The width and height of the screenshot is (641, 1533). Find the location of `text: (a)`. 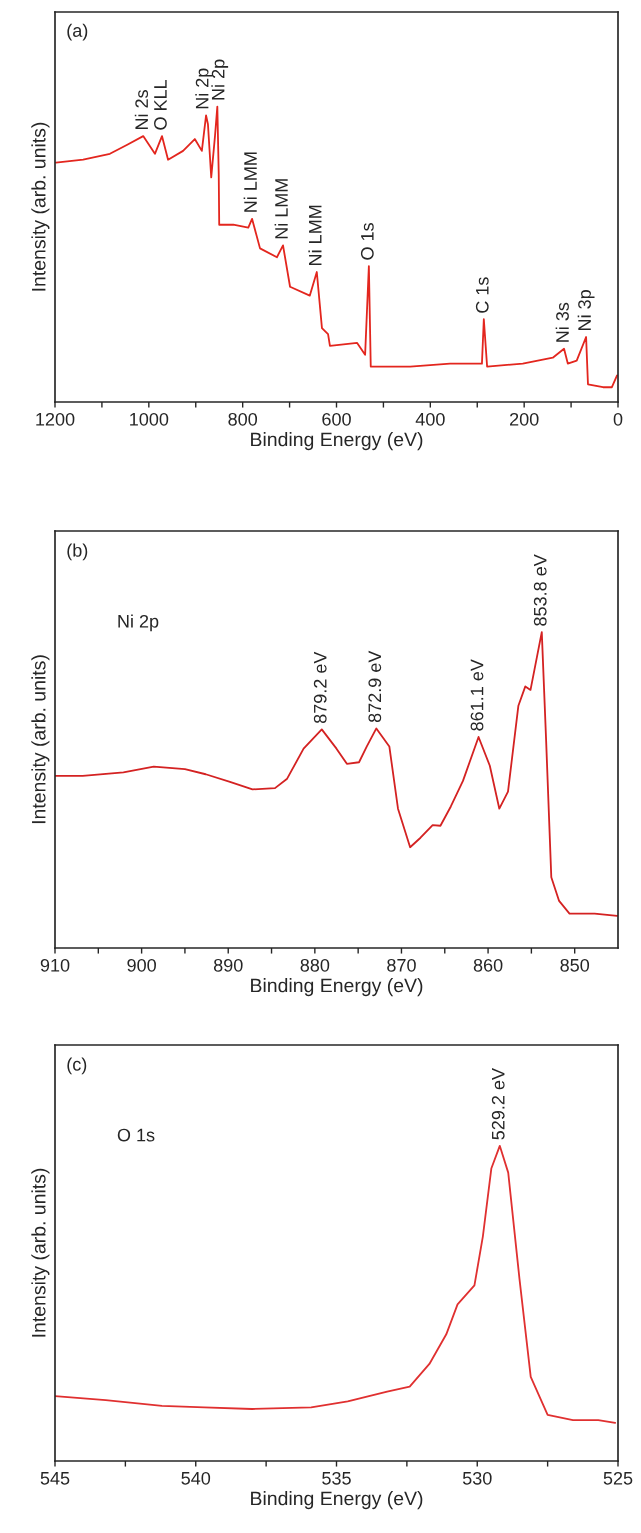

text: (a) is located at coordinates (77, 32).